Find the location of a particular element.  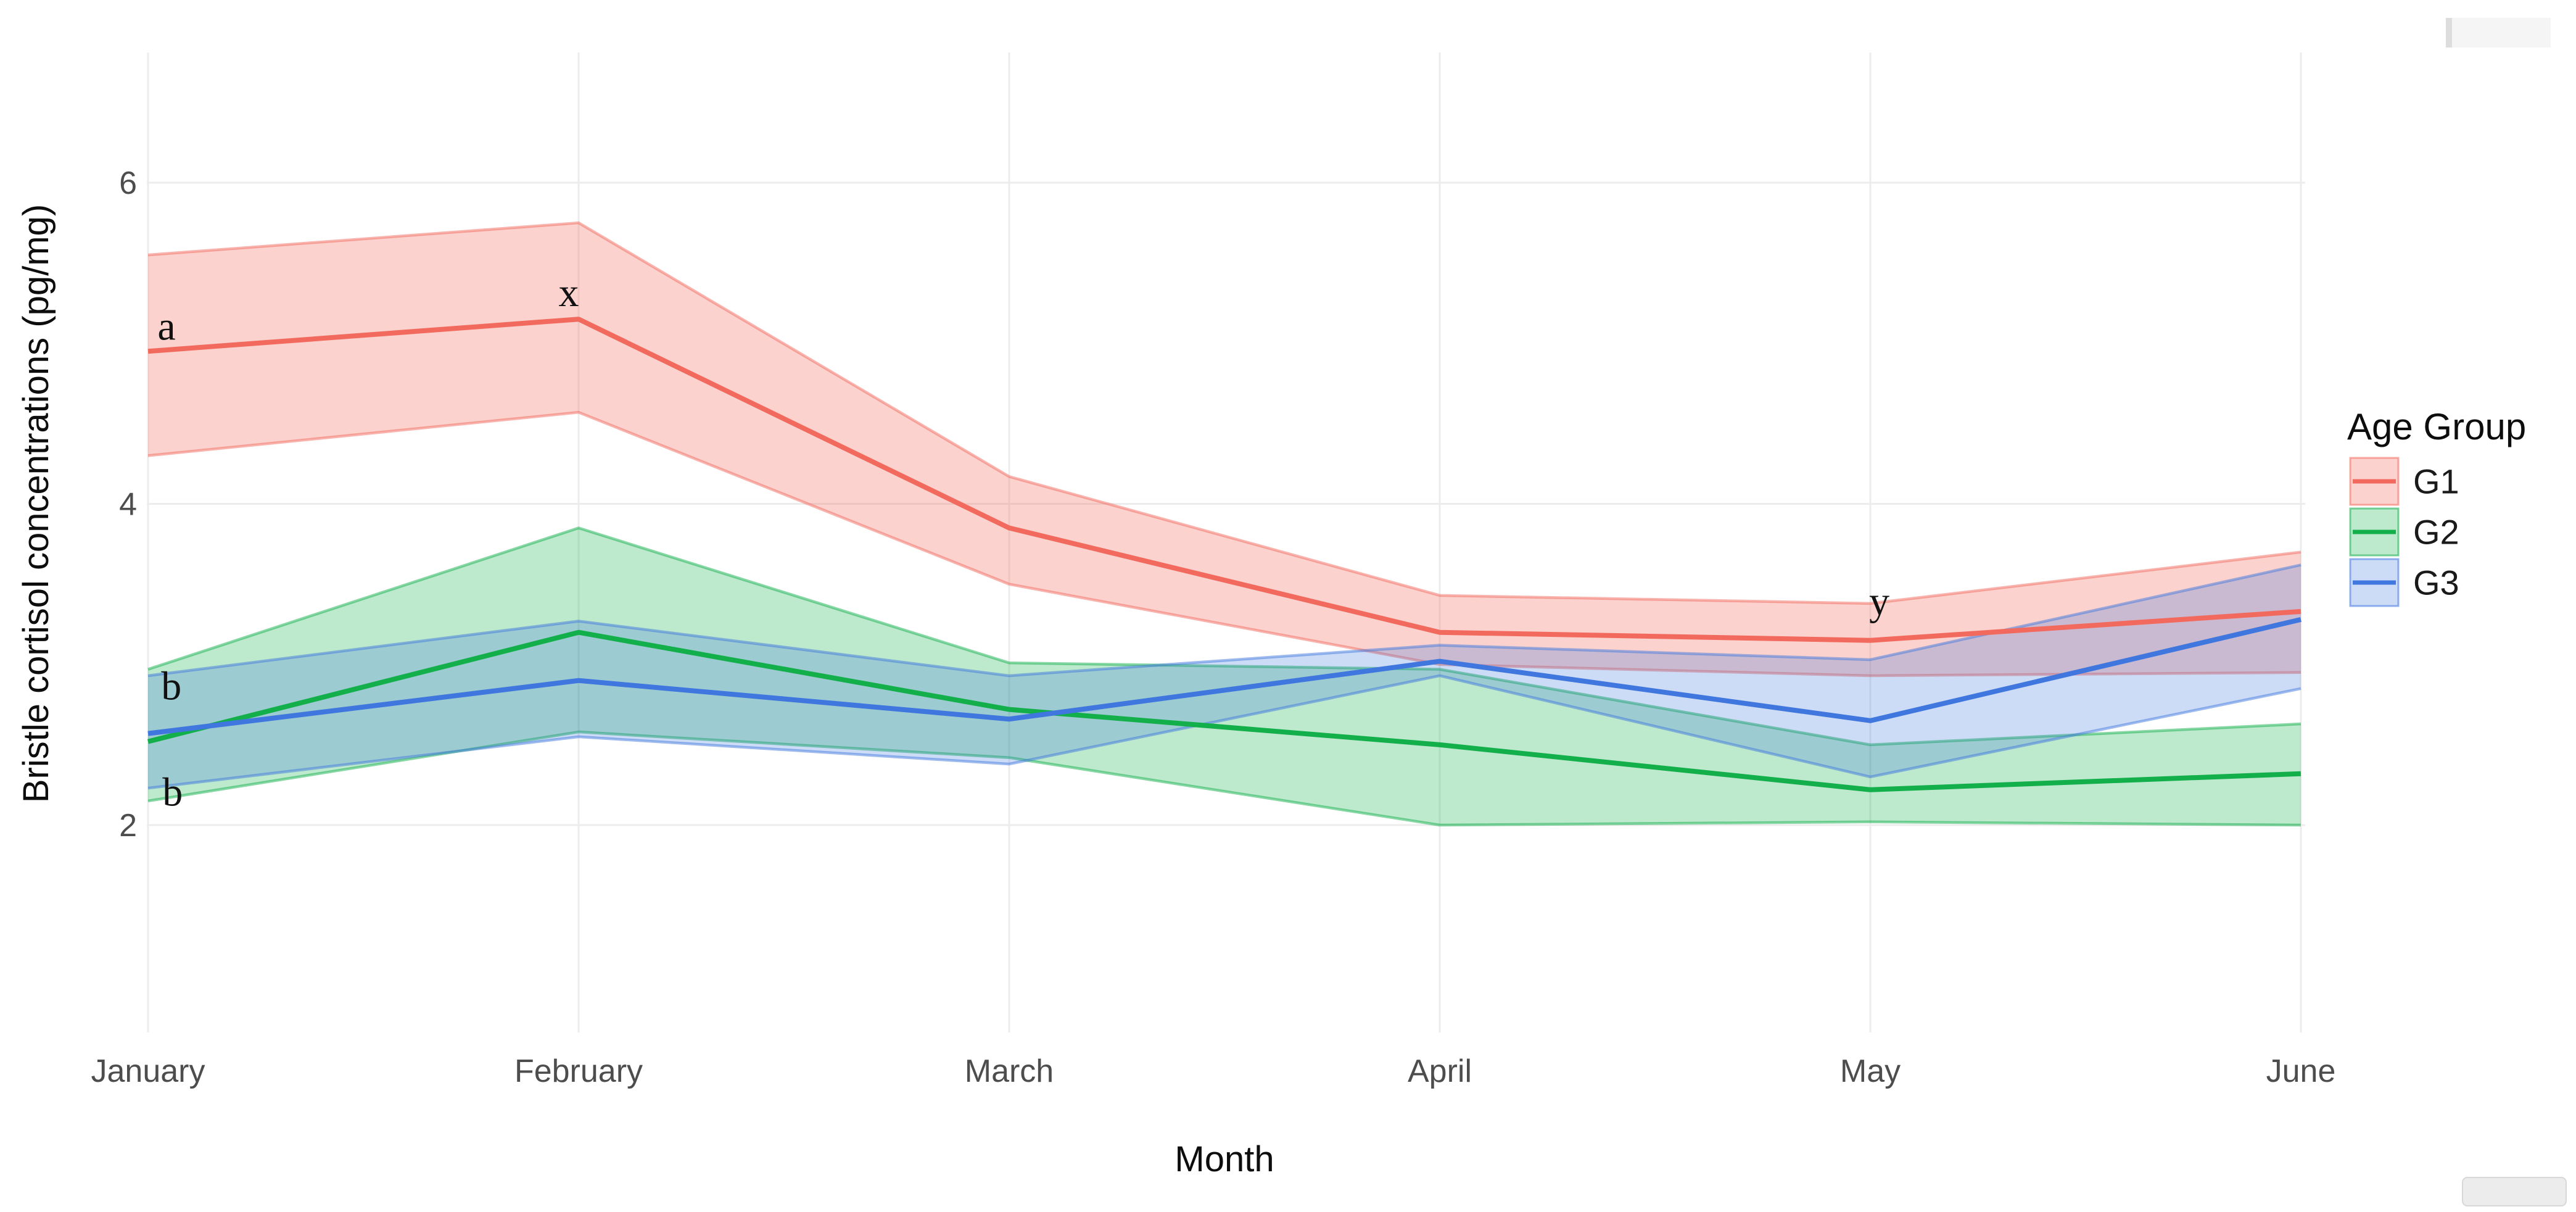

line-g2 is located at coordinates (1224, 710).